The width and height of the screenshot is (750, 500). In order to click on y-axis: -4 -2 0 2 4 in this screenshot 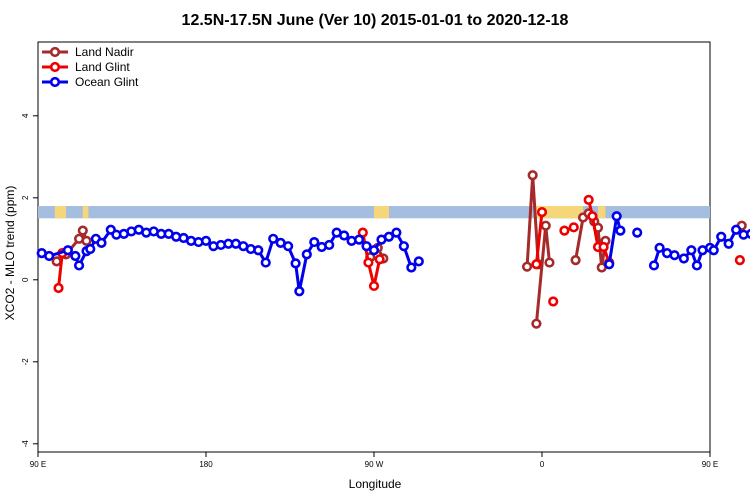, I will do `click(29, 280)`.